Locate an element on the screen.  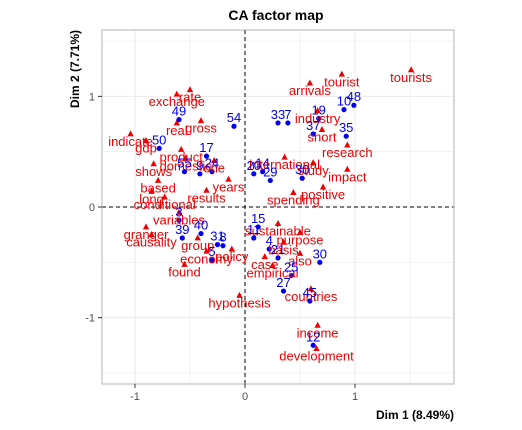
y-tick-label: 0 is located at coordinates (92, 208).